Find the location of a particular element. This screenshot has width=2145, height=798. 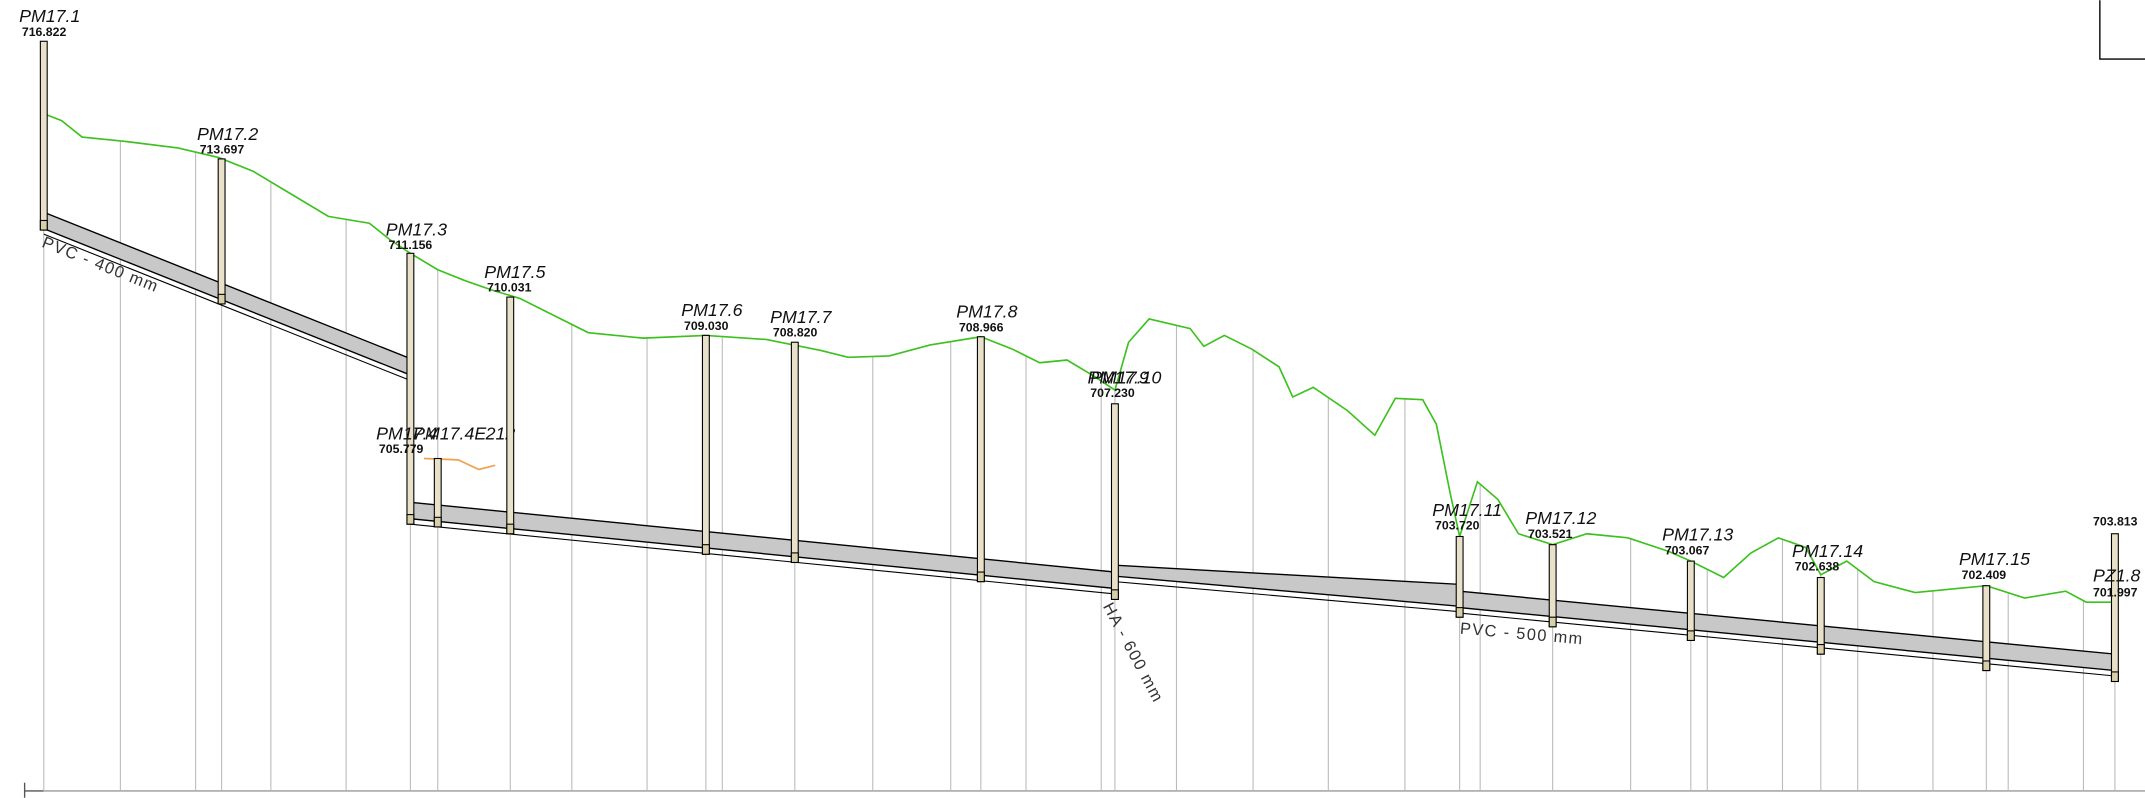

manhole-label: PM17.11 is located at coordinates (1467, 510).